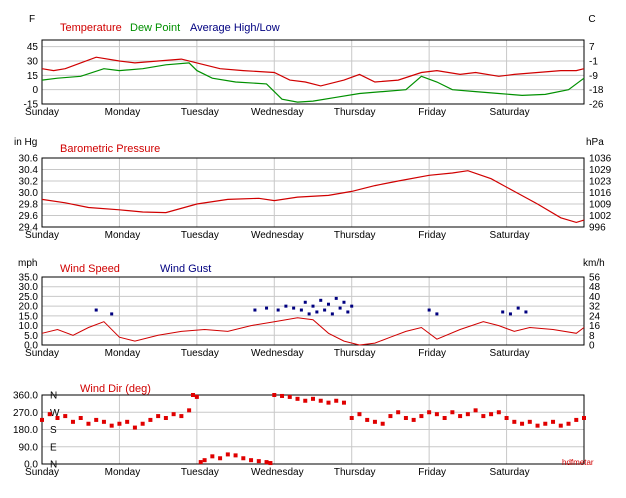  Describe the element at coordinates (596, 90) in the screenshot. I see `temp-right-tick: -18` at that location.